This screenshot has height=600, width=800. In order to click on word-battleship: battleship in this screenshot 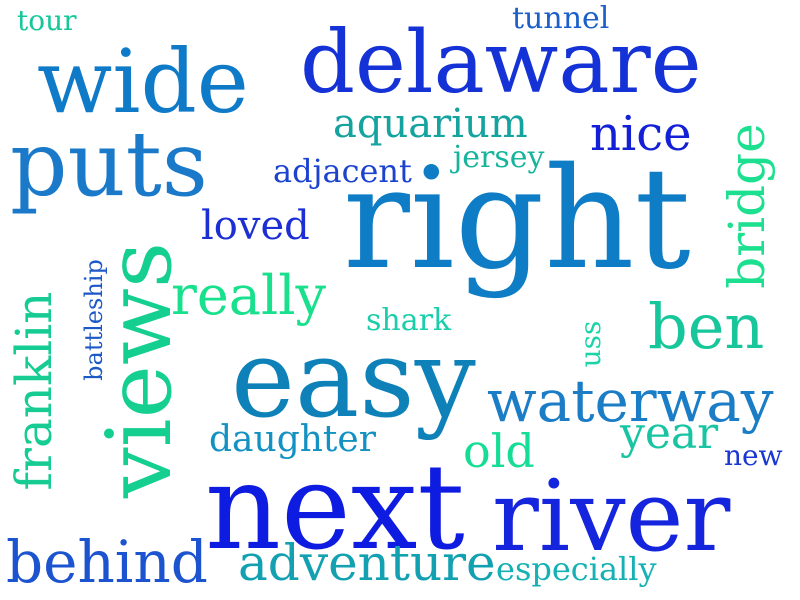, I will do `click(94, 320)`.